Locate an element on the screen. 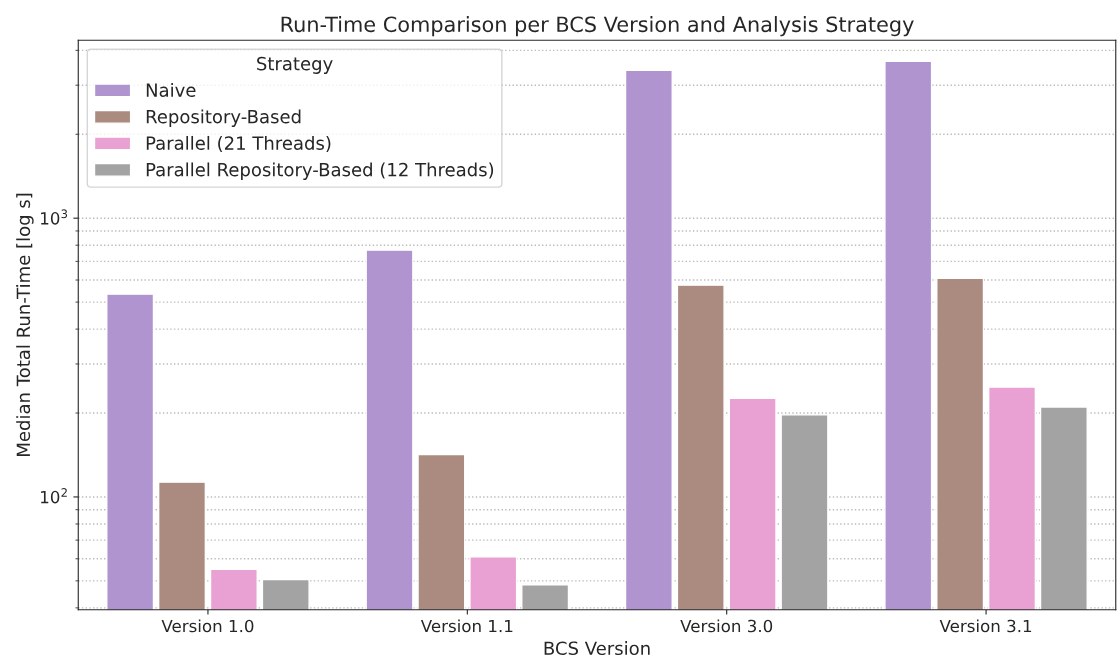 The width and height of the screenshot is (1118, 670). y-tick-label: 10$^{2}$ is located at coordinates (54, 496).